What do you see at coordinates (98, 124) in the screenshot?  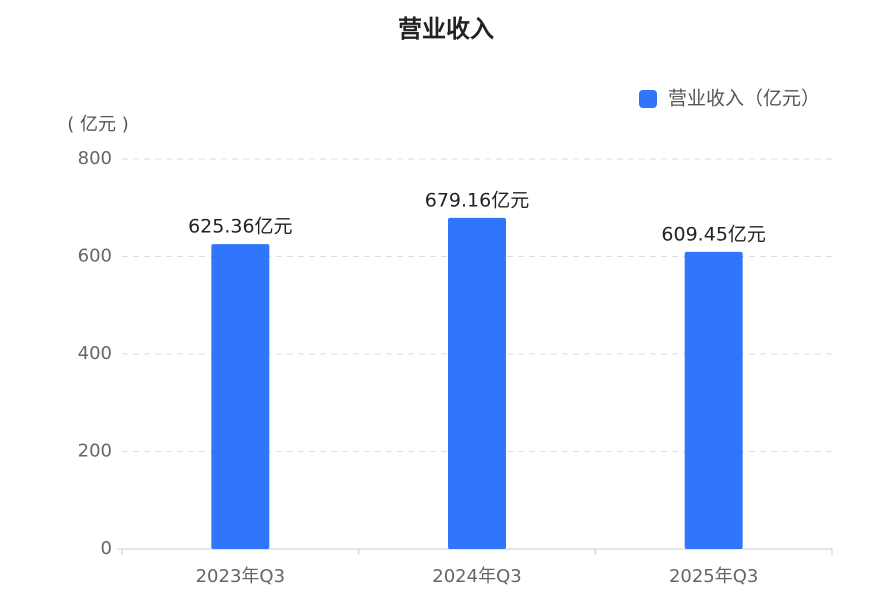 I see `y-axis-label: ( 亿元 )` at bounding box center [98, 124].